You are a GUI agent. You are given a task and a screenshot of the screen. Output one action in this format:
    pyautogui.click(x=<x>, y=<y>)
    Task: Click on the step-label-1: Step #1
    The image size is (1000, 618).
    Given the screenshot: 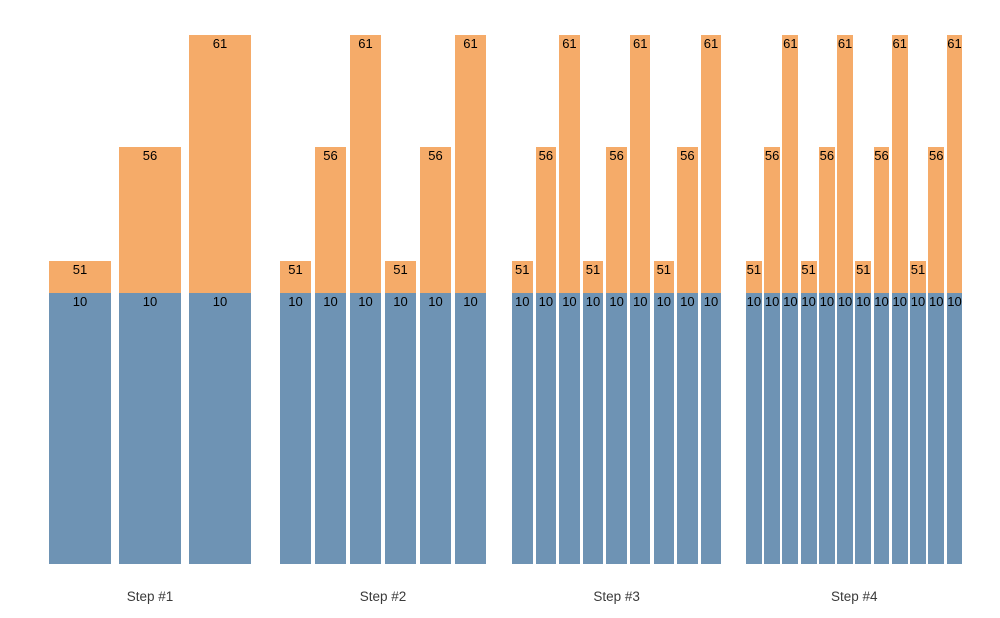 What is the action you would take?
    pyautogui.click(x=150, y=596)
    